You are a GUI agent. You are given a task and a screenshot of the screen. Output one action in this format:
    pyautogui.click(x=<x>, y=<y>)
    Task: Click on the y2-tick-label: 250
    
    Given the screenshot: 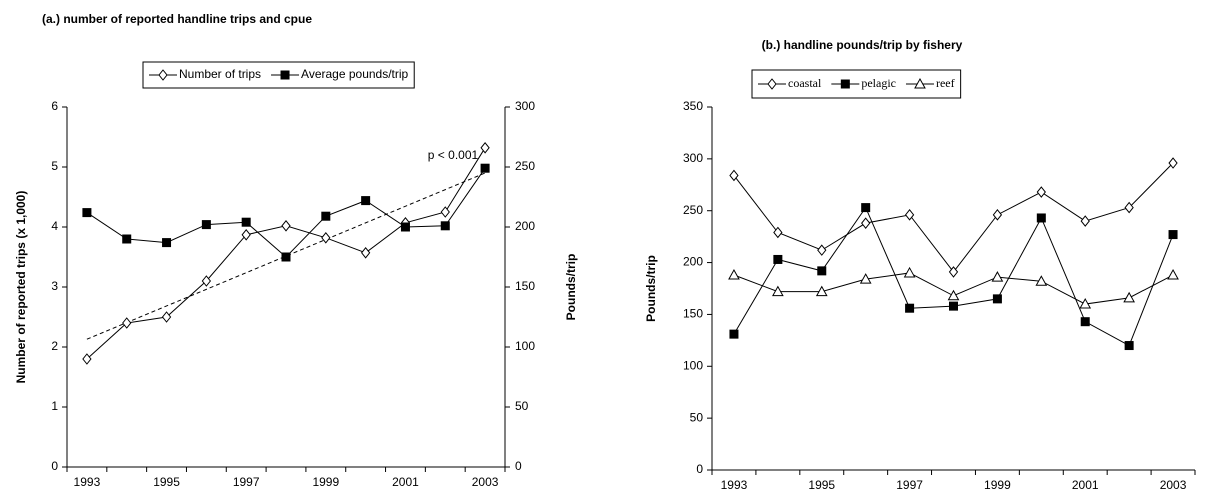 What is the action you would take?
    pyautogui.click(x=525, y=166)
    